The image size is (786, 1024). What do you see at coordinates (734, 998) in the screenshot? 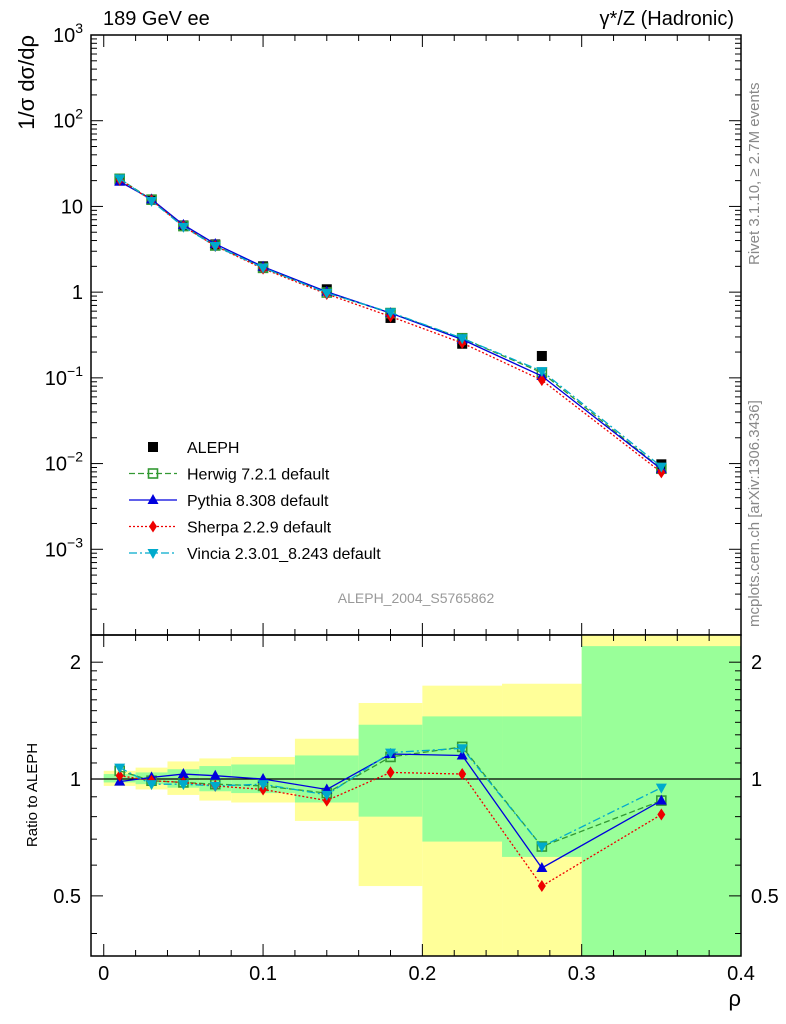
I see `x-axis-label: ρ` at bounding box center [734, 998].